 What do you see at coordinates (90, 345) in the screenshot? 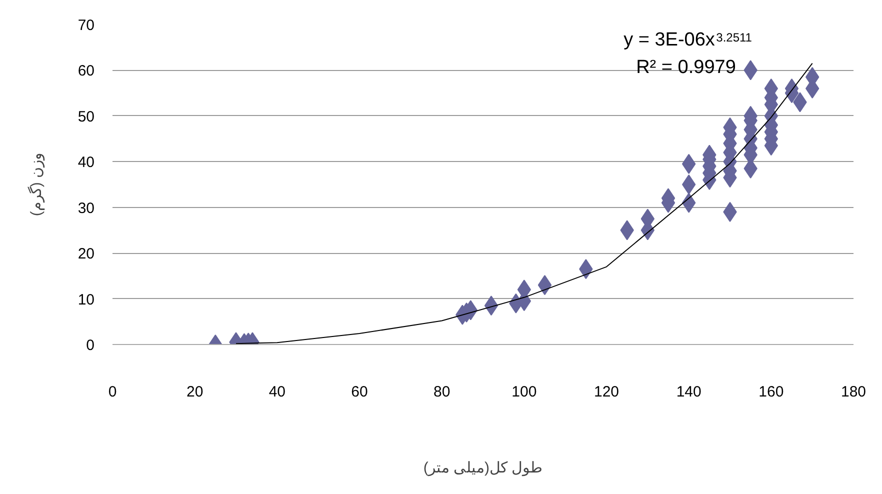
I see `y-tick-label: 0` at bounding box center [90, 345].